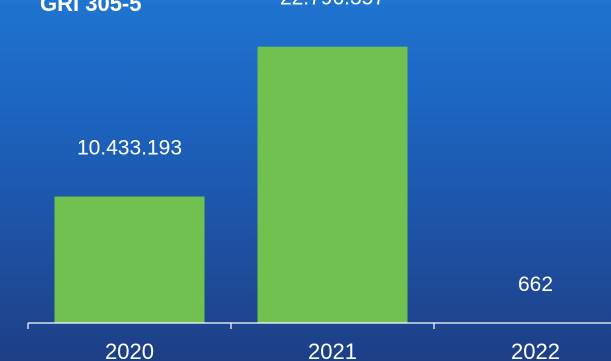 This screenshot has height=361, width=611. I want to click on value-label-2021: 22.796.357, so click(332, 5).